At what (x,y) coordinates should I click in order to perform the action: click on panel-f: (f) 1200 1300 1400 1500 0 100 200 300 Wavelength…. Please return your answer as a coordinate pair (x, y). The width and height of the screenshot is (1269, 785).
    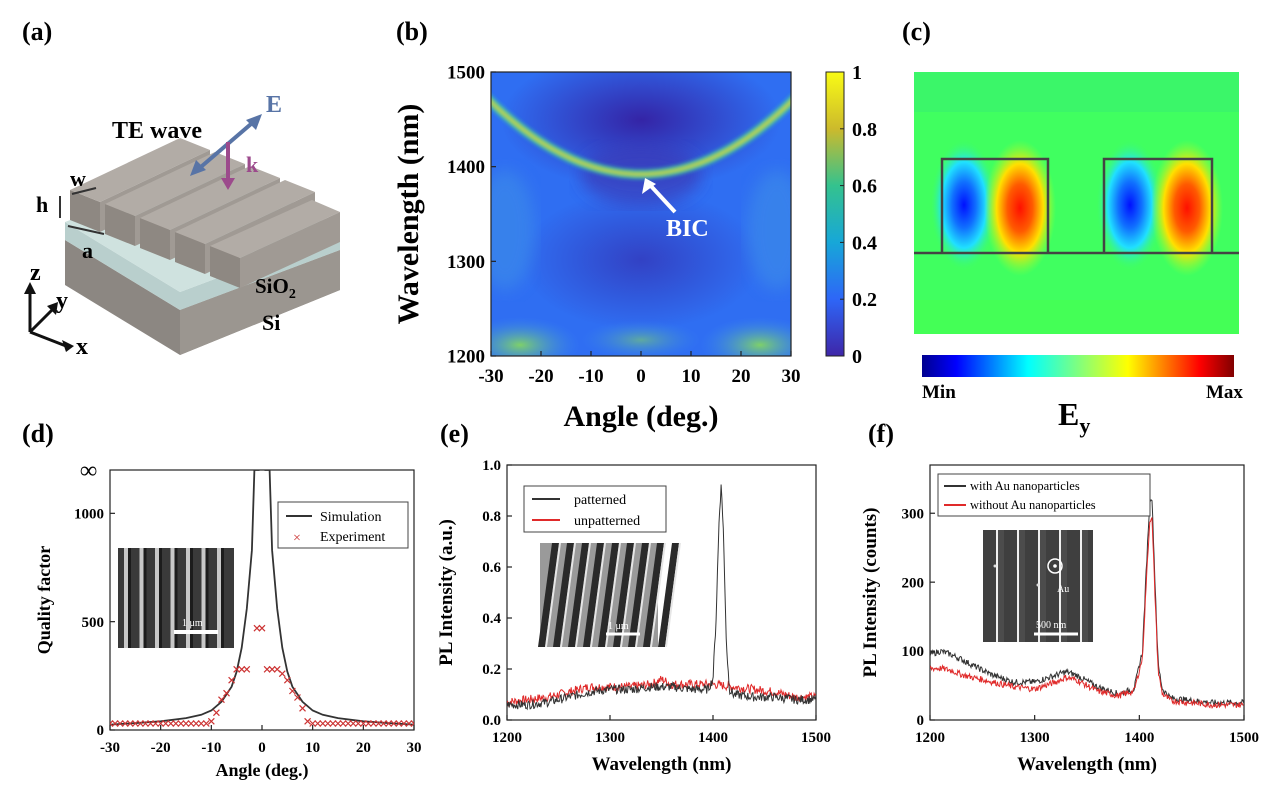
    Looking at the image, I should click on (1059, 597).